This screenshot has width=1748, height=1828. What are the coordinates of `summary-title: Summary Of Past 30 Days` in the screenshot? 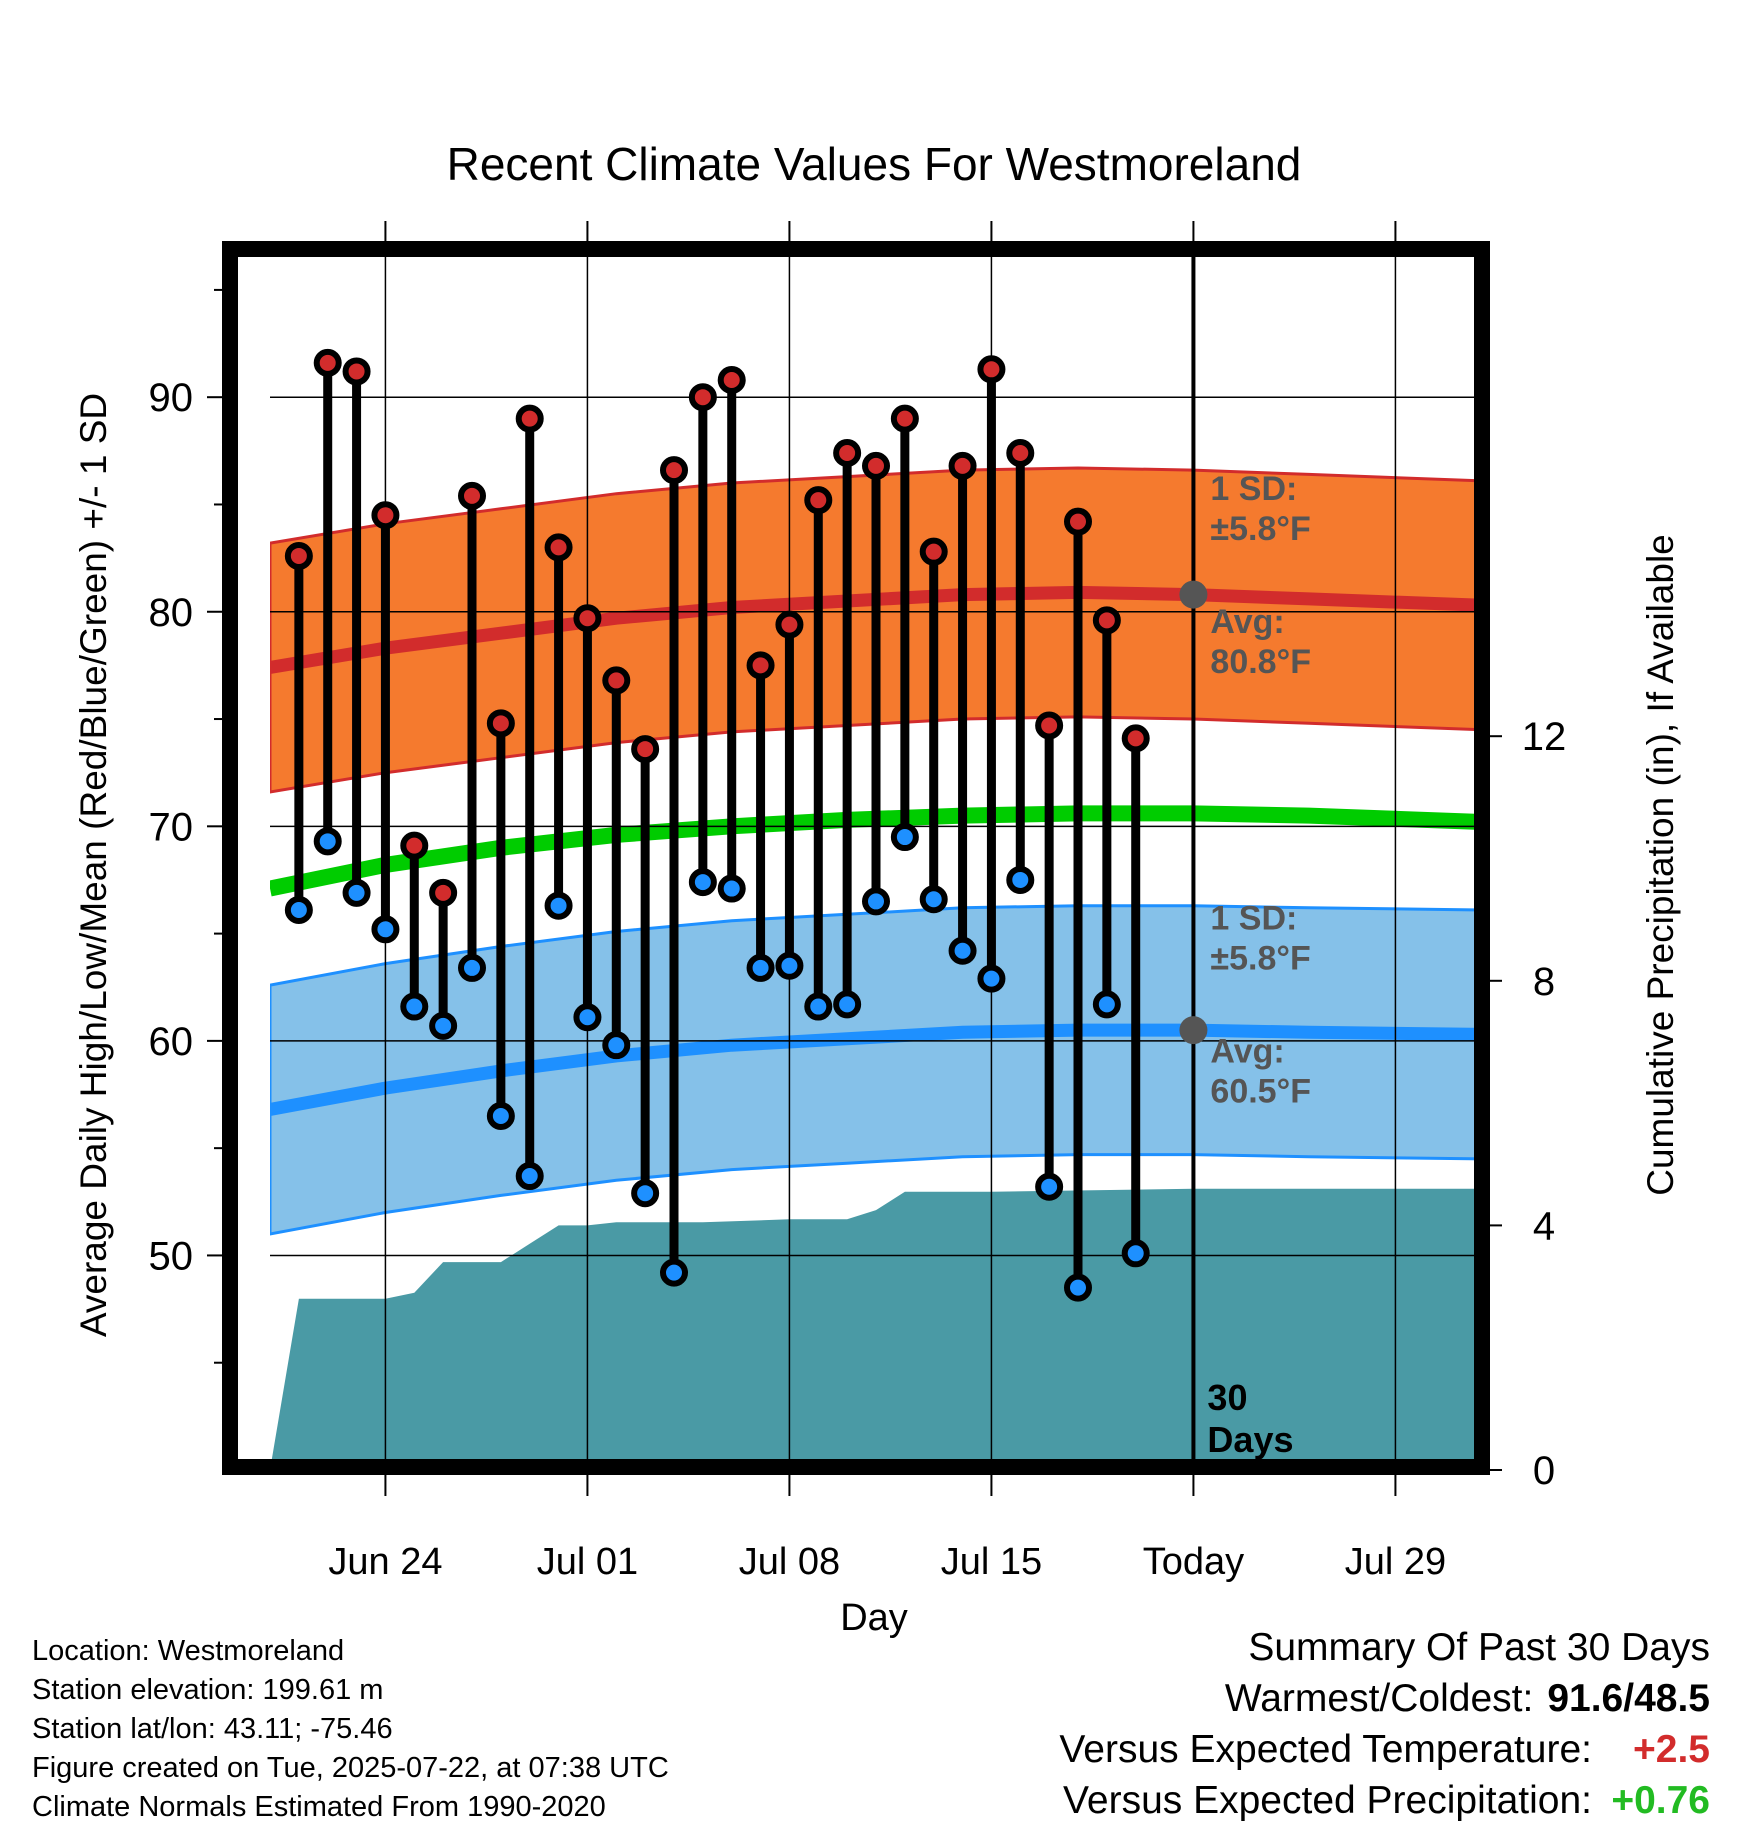 It's located at (1479, 1647).